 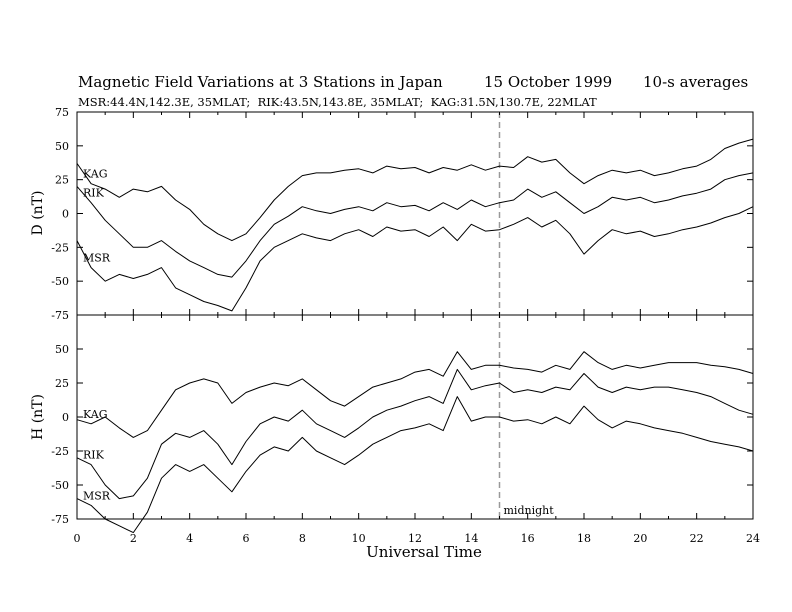 What do you see at coordinates (62, 112) in the screenshot?
I see `y-tick-label: 75` at bounding box center [62, 112].